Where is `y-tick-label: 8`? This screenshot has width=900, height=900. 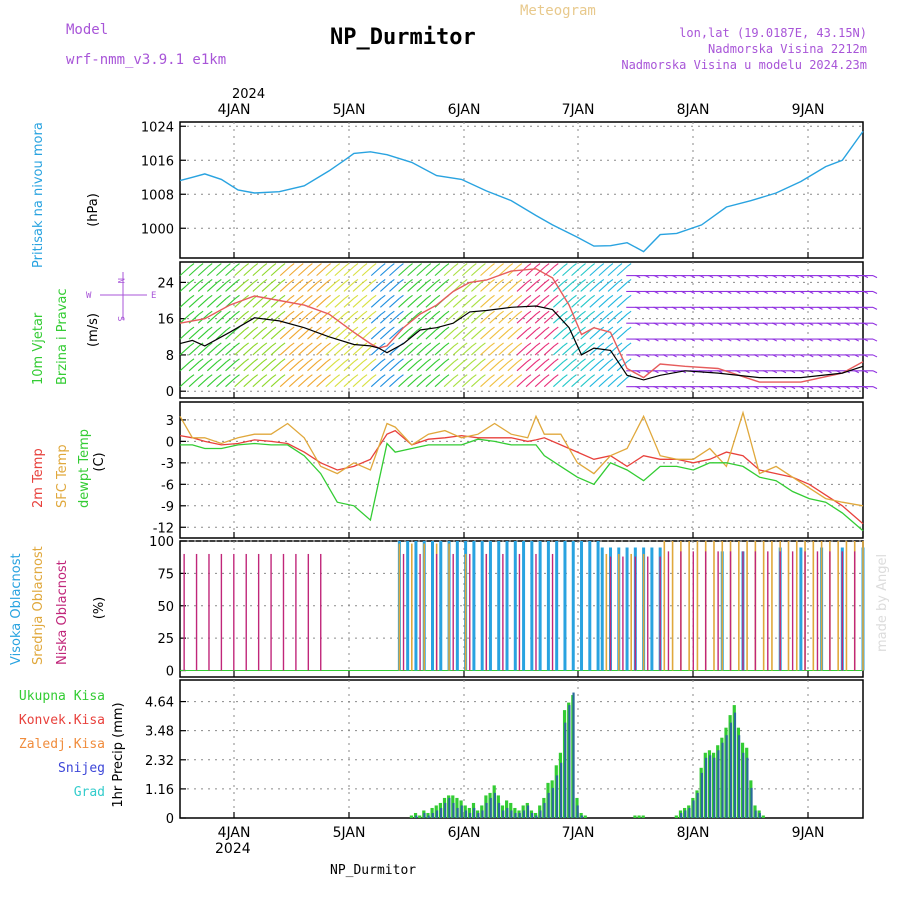
y-tick-label: 8 is located at coordinates (170, 356).